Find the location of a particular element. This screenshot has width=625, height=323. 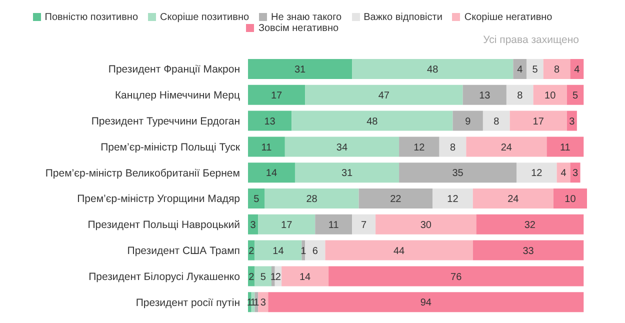

y-tick-label: Прем’єр-міністр Великобританії Бернем is located at coordinates (142, 173).